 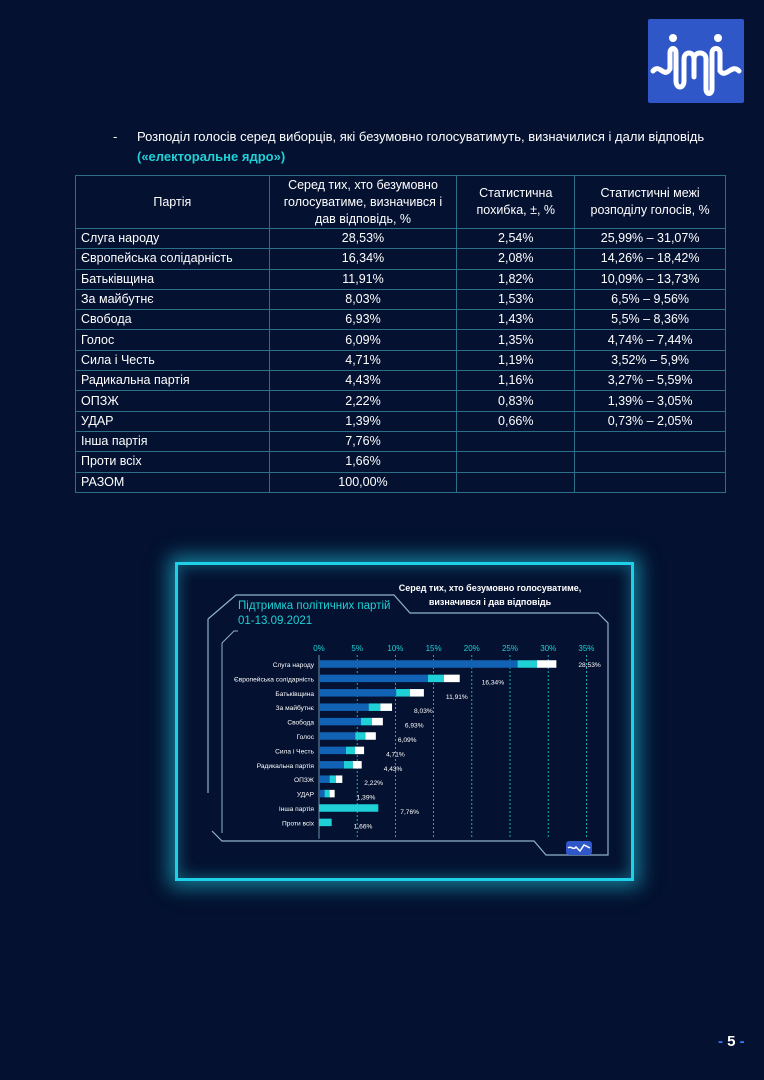 What do you see at coordinates (650, 381) in the screenshot?
I see `cell-range: 3,27% – 5,59%` at bounding box center [650, 381].